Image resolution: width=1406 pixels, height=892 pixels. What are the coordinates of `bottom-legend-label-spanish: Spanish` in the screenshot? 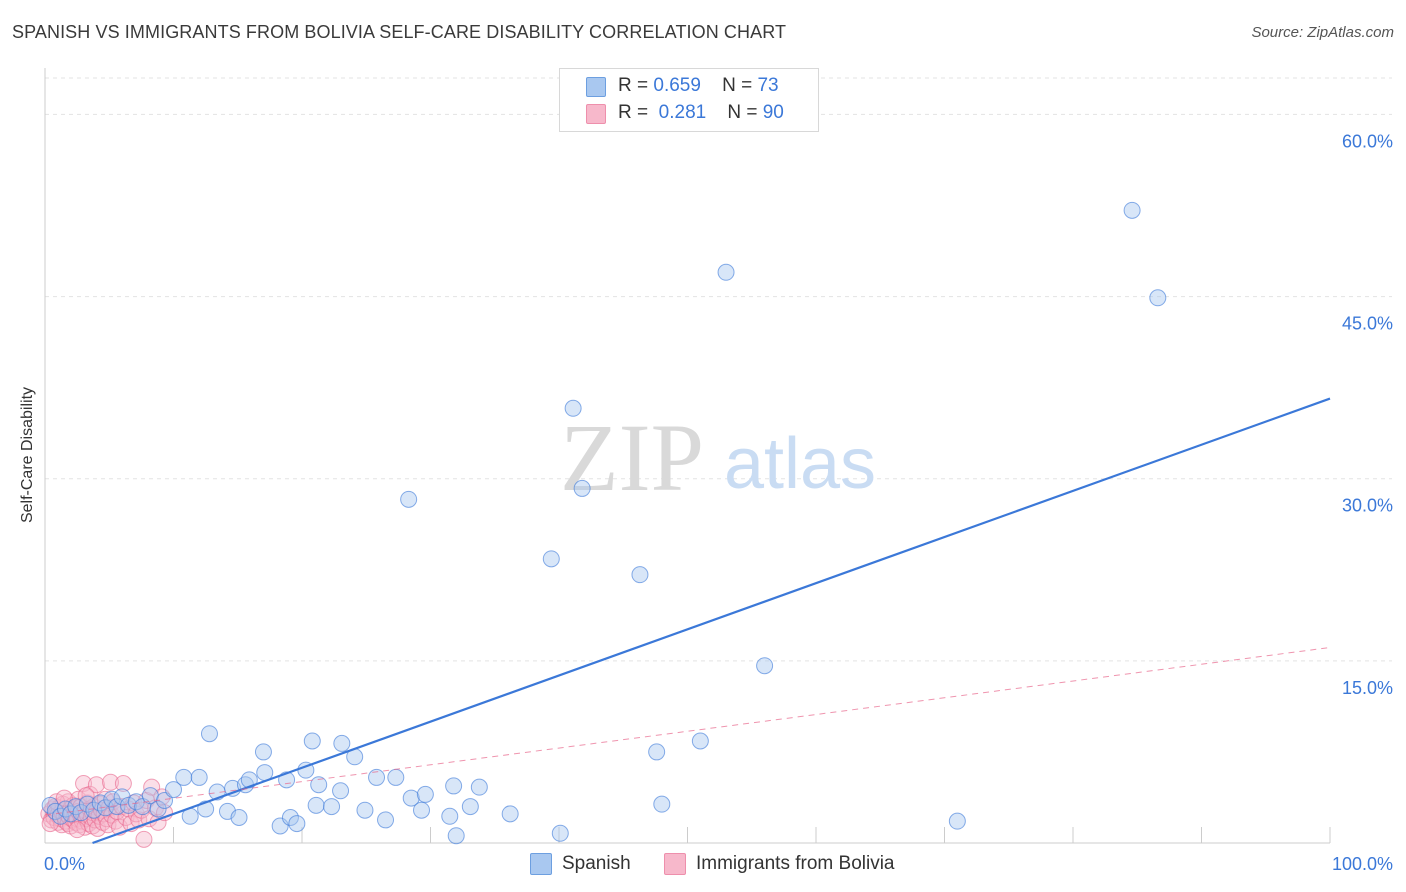 It's located at (596, 863).